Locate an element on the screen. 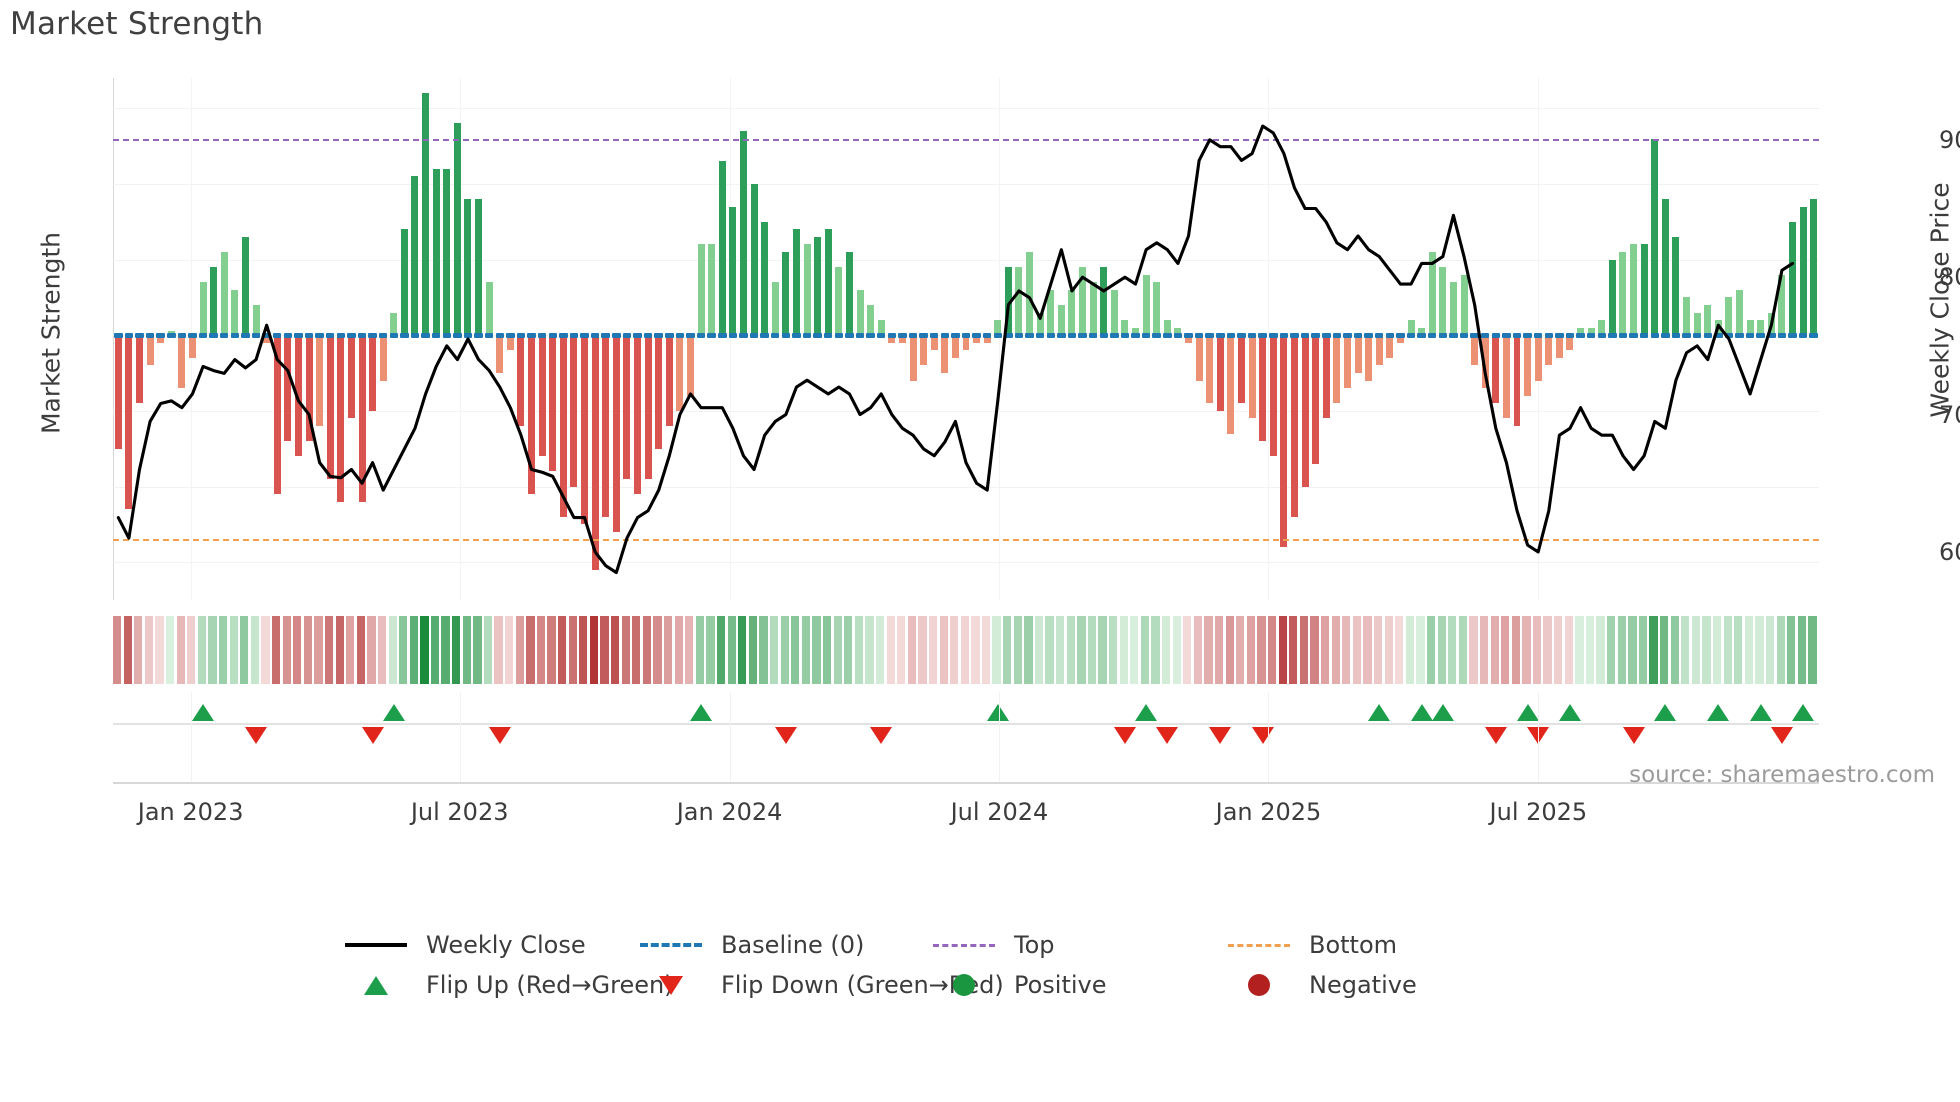  legend-item-weekly-close: Weekly Close is located at coordinates (463, 945).